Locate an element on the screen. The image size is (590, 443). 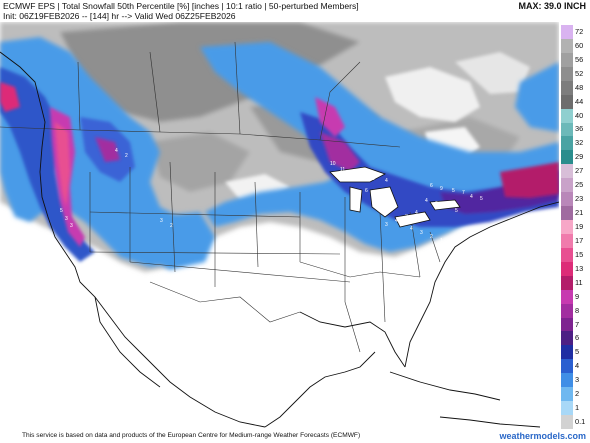
snow-label: 1 is located at coordinates (441, 241).